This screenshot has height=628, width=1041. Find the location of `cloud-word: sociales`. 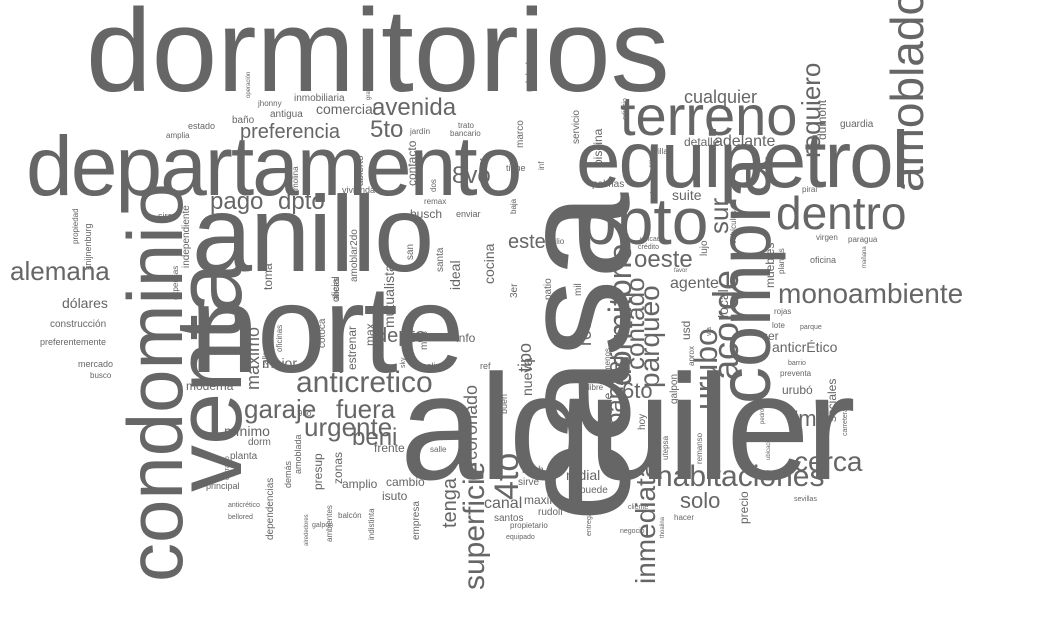

cloud-word: sociales is located at coordinates (832, 400).